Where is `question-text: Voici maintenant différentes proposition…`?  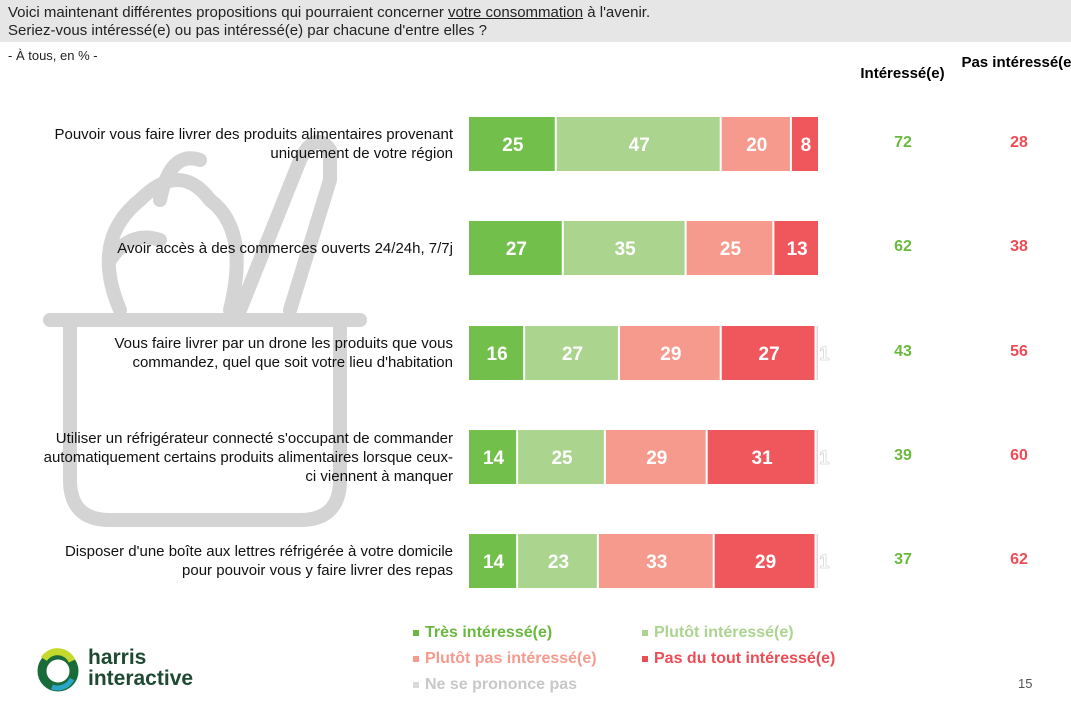 question-text: Voici maintenant différentes proposition… is located at coordinates (228, 12).